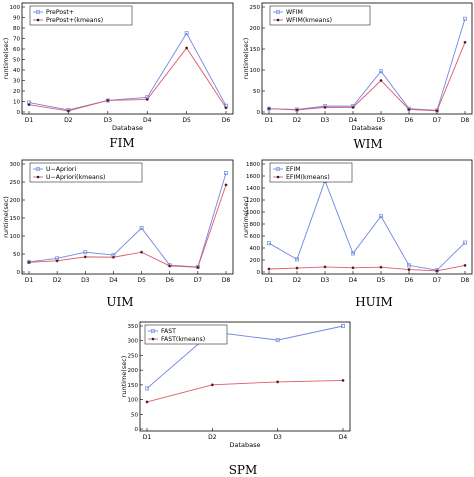  Describe the element at coordinates (16, 71) in the screenshot. I see `y-tick-label: 40` at that location.